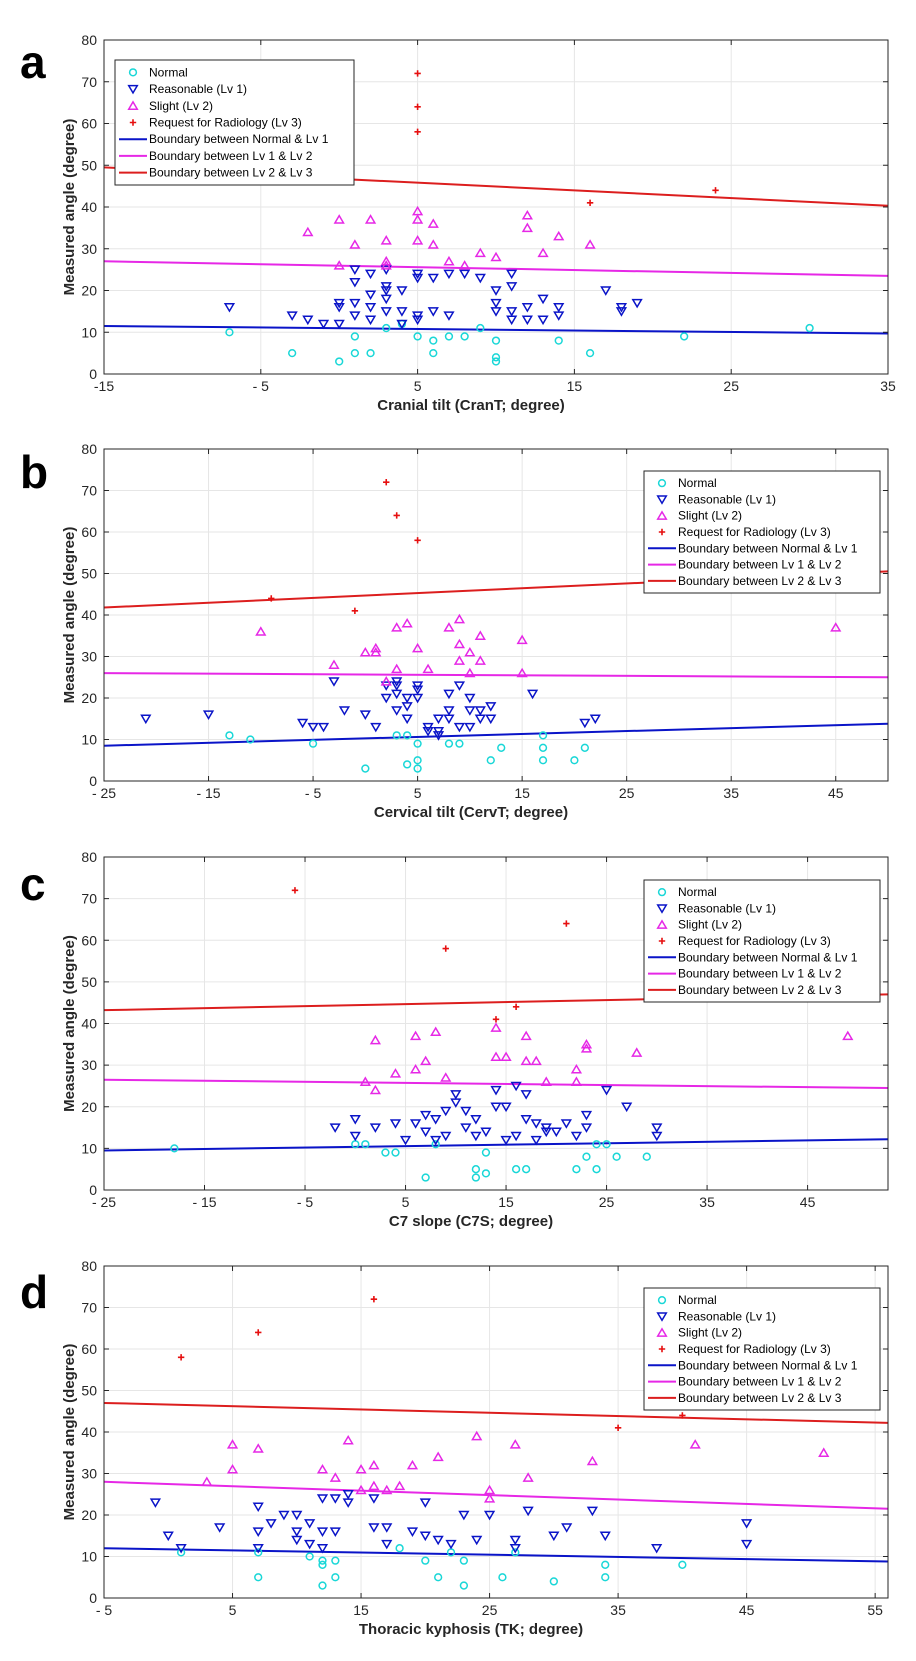 This screenshot has height=1661, width=916. I want to click on x-tick-label: 5, so click(418, 386).